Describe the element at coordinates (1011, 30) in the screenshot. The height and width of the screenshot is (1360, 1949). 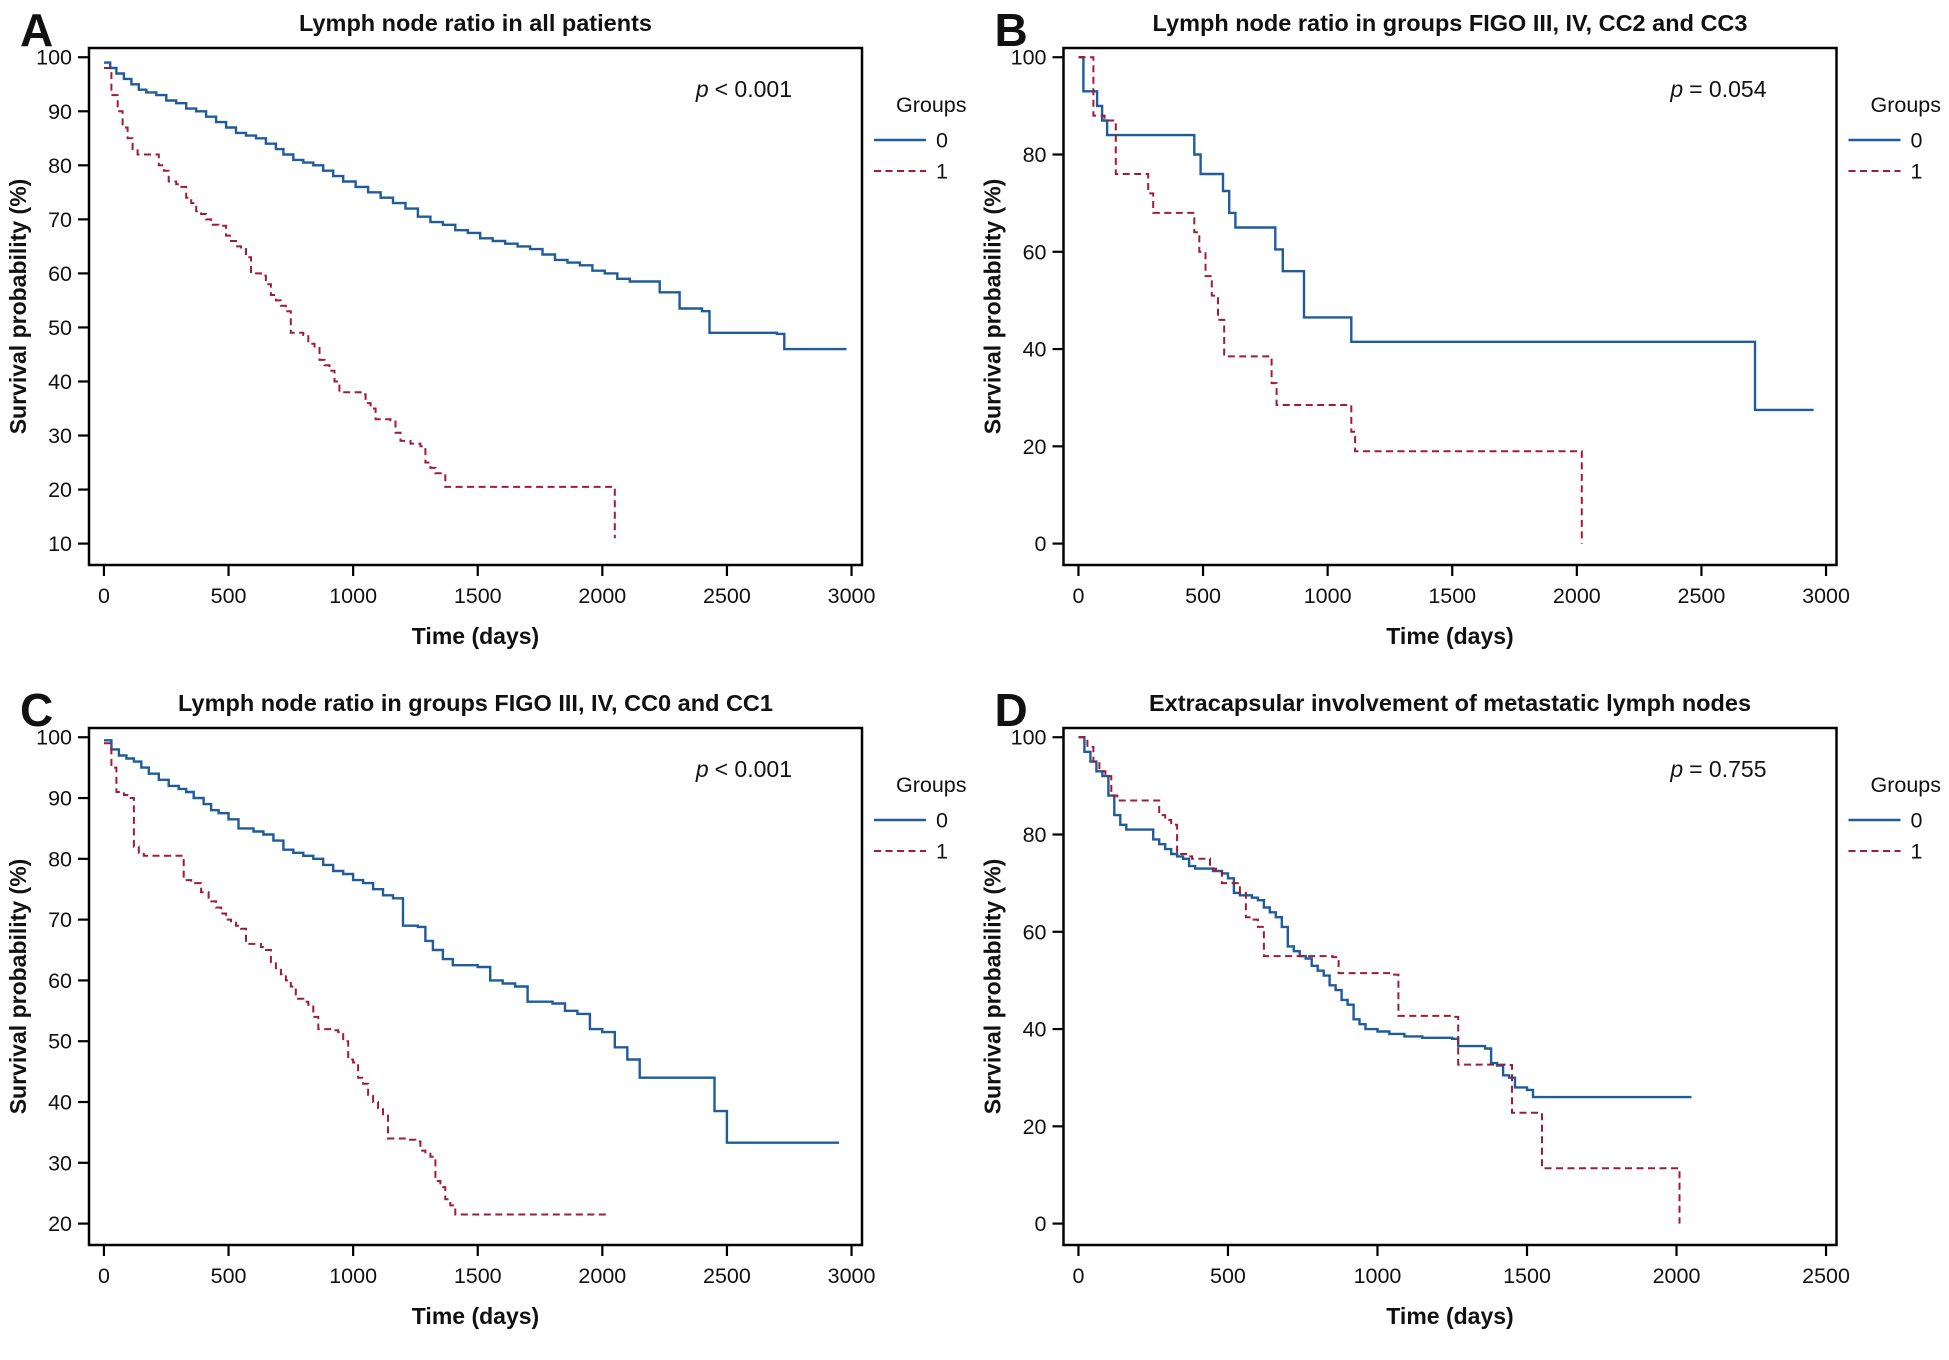
I see `panel-letter: B` at that location.